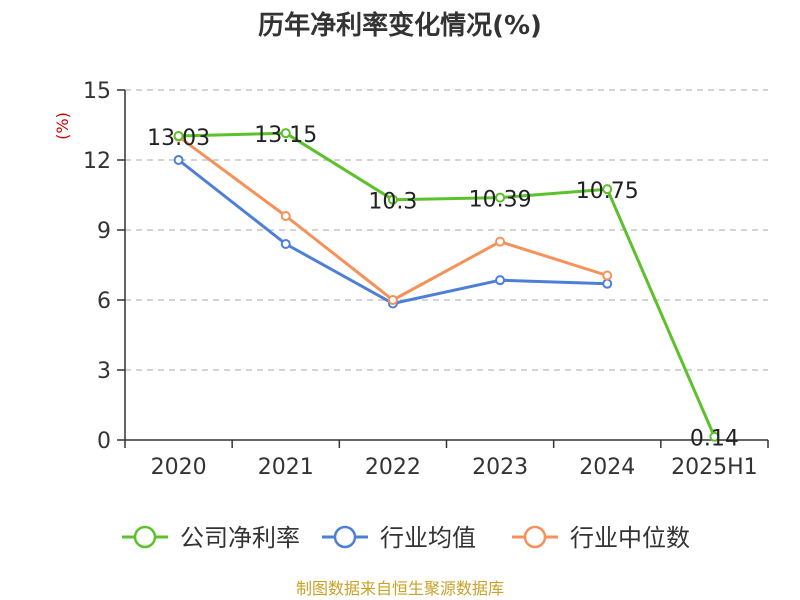 The image size is (800, 600). What do you see at coordinates (400, 588) in the screenshot?
I see `source-note: 制图数据来自恒生聚源数据库` at bounding box center [400, 588].